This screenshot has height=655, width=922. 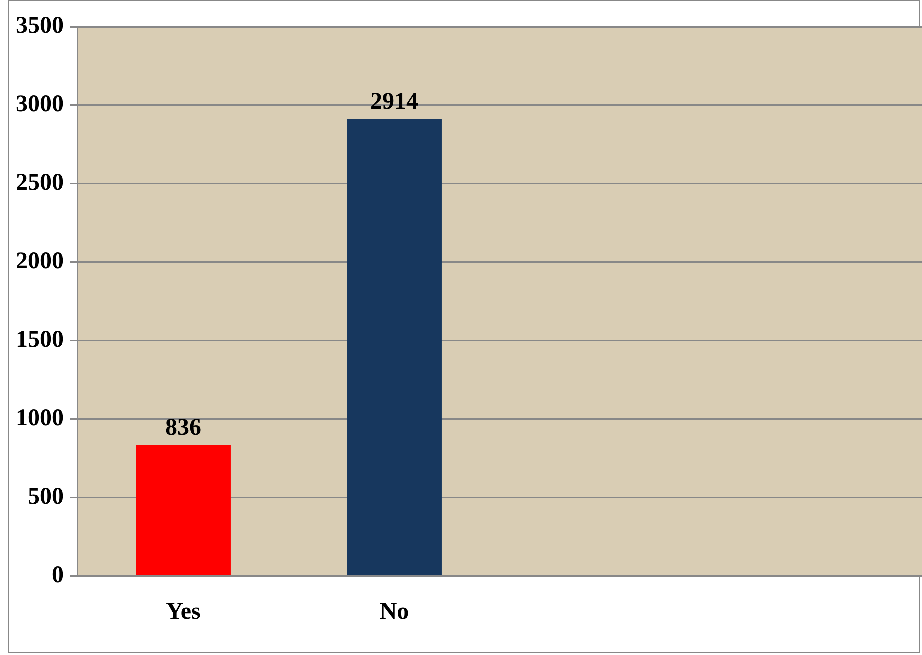 I want to click on y-tick-label: 0, so click(x=58, y=575).